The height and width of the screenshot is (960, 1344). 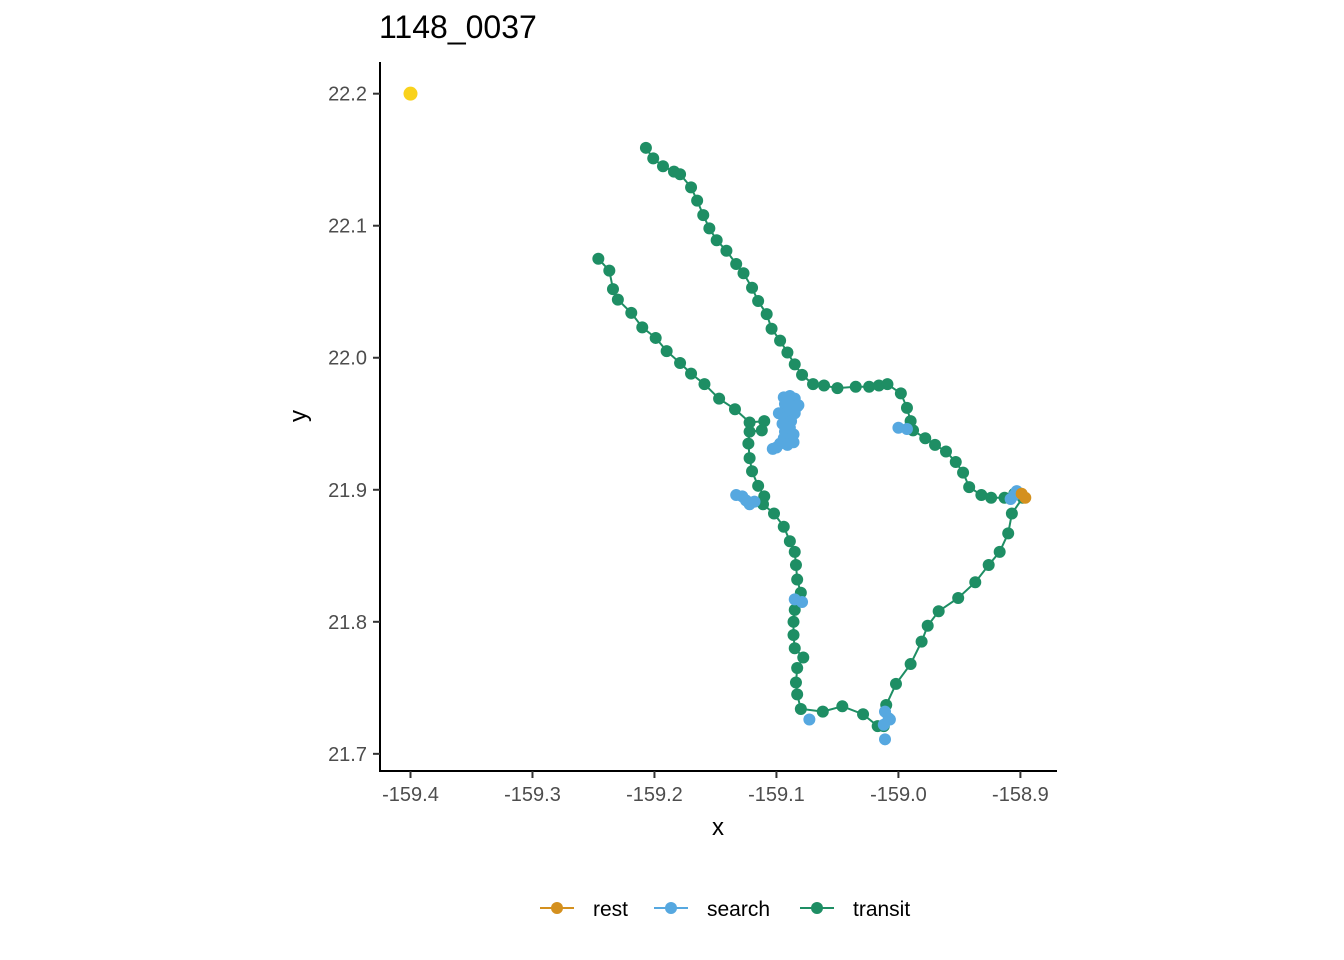 What do you see at coordinates (1020, 795) in the screenshot?
I see `x-tick-label: -158.9` at bounding box center [1020, 795].